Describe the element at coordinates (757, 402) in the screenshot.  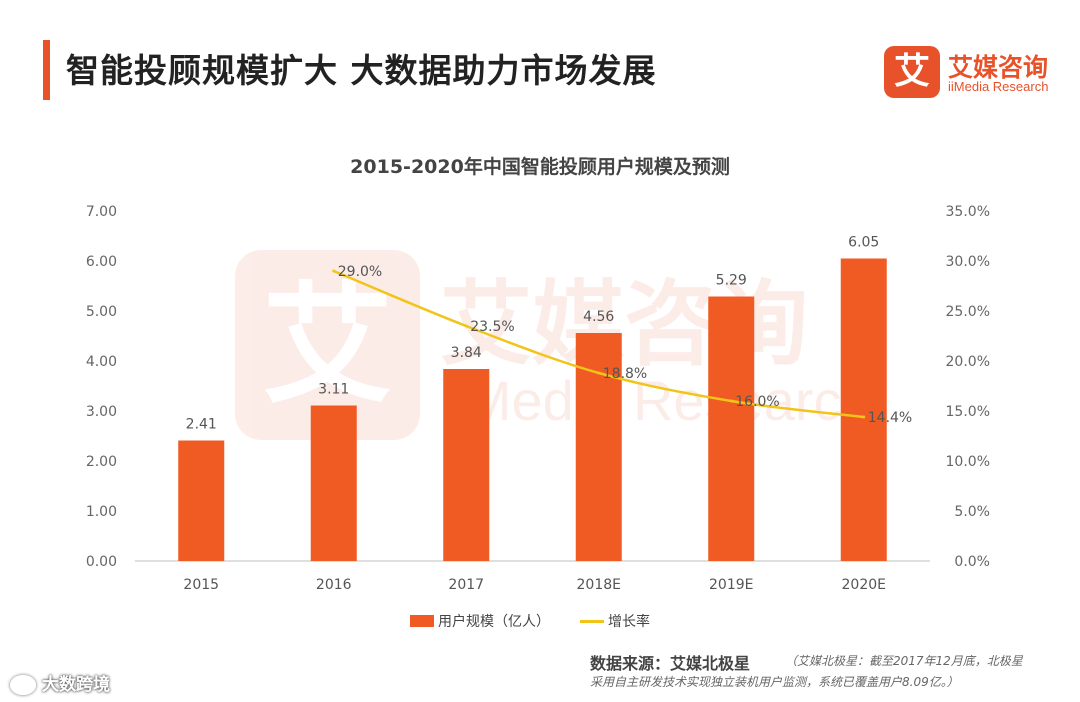
I see `growth-value-label: 16.0%` at that location.